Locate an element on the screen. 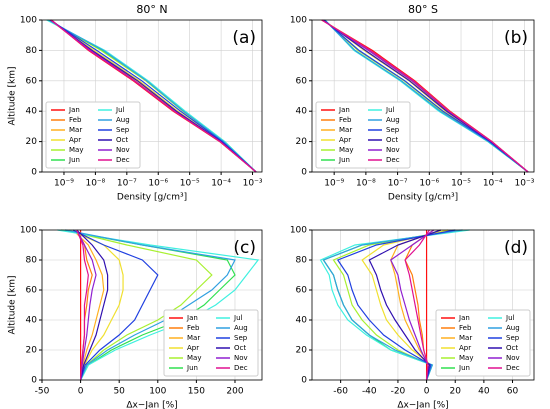  x-tick-label: -20 is located at coordinates (398, 392).